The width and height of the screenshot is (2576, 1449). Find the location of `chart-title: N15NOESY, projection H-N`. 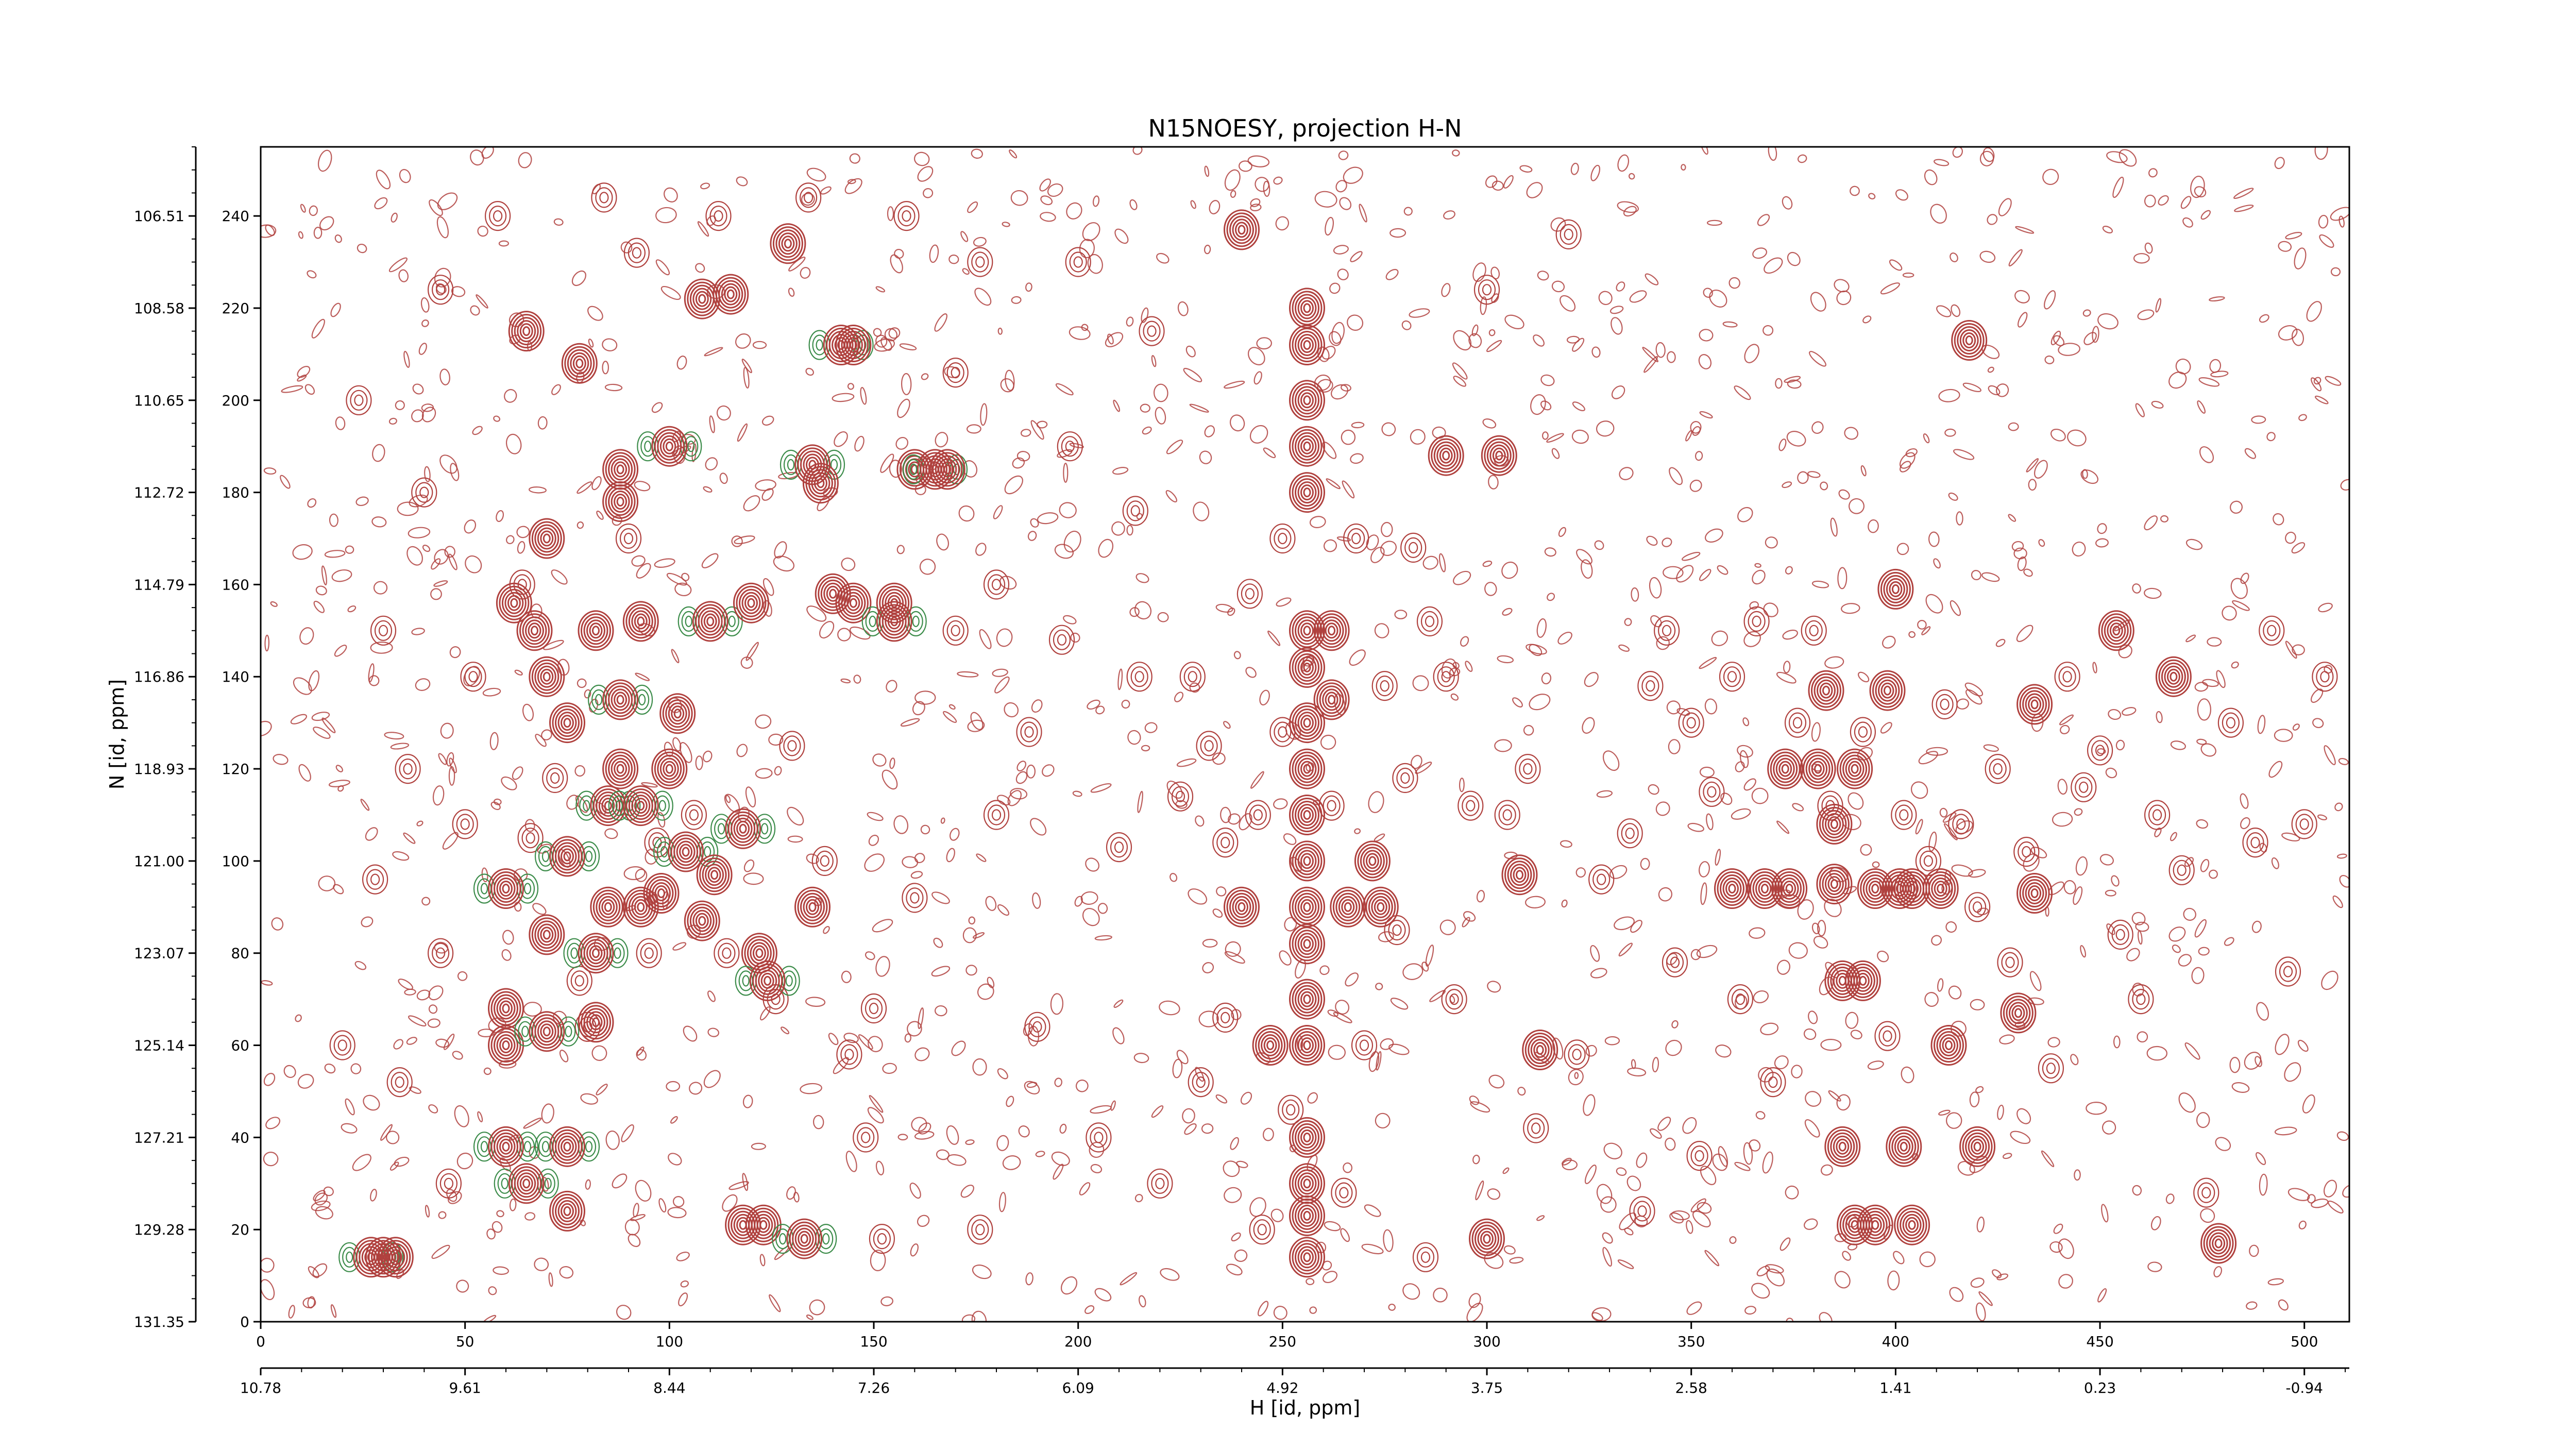

chart-title: N15NOESY, projection H-N is located at coordinates (1305, 128).